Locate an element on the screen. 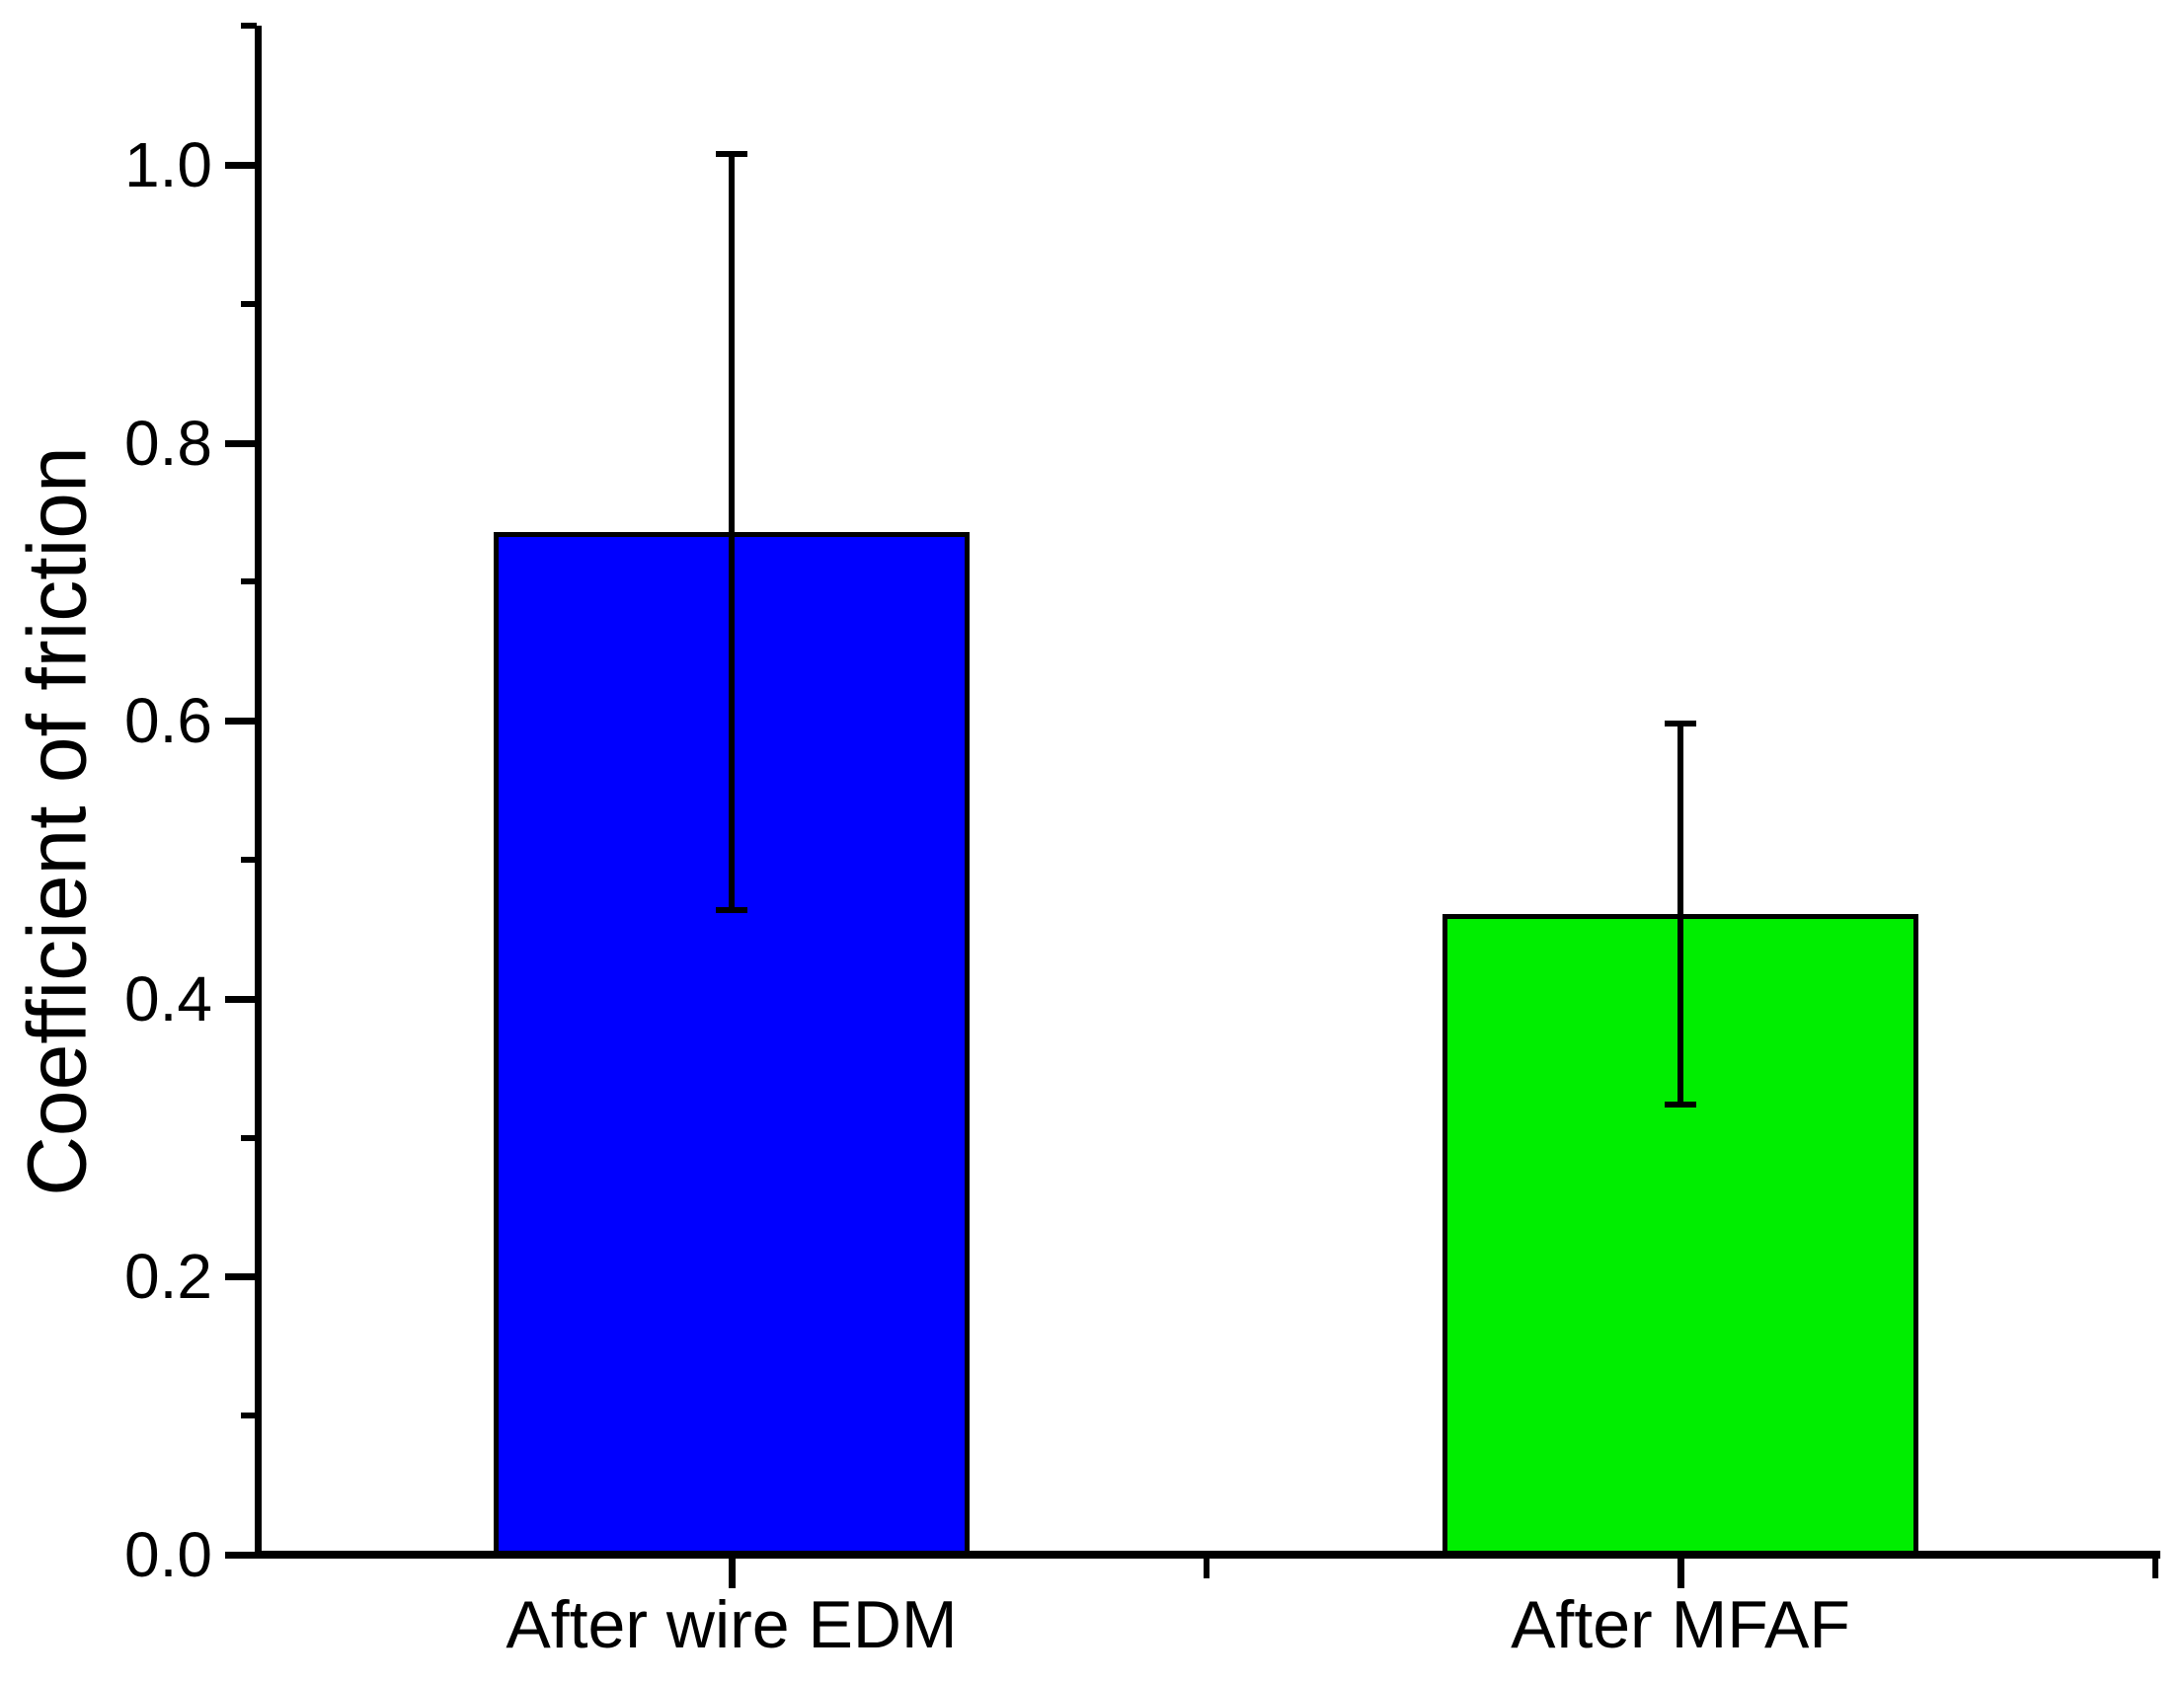 This screenshot has width=2184, height=1682. error-bar-line-after-wire-edm is located at coordinates (732, 532).